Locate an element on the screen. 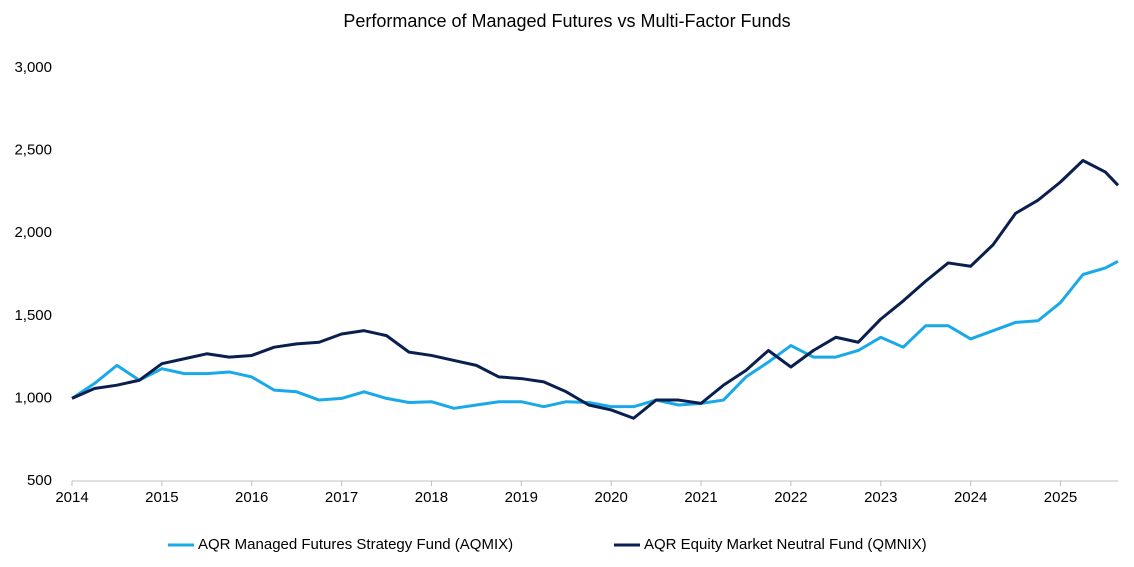 Image resolution: width=1134 pixels, height=567 pixels. y-tick-label: 1,000 is located at coordinates (33, 397).